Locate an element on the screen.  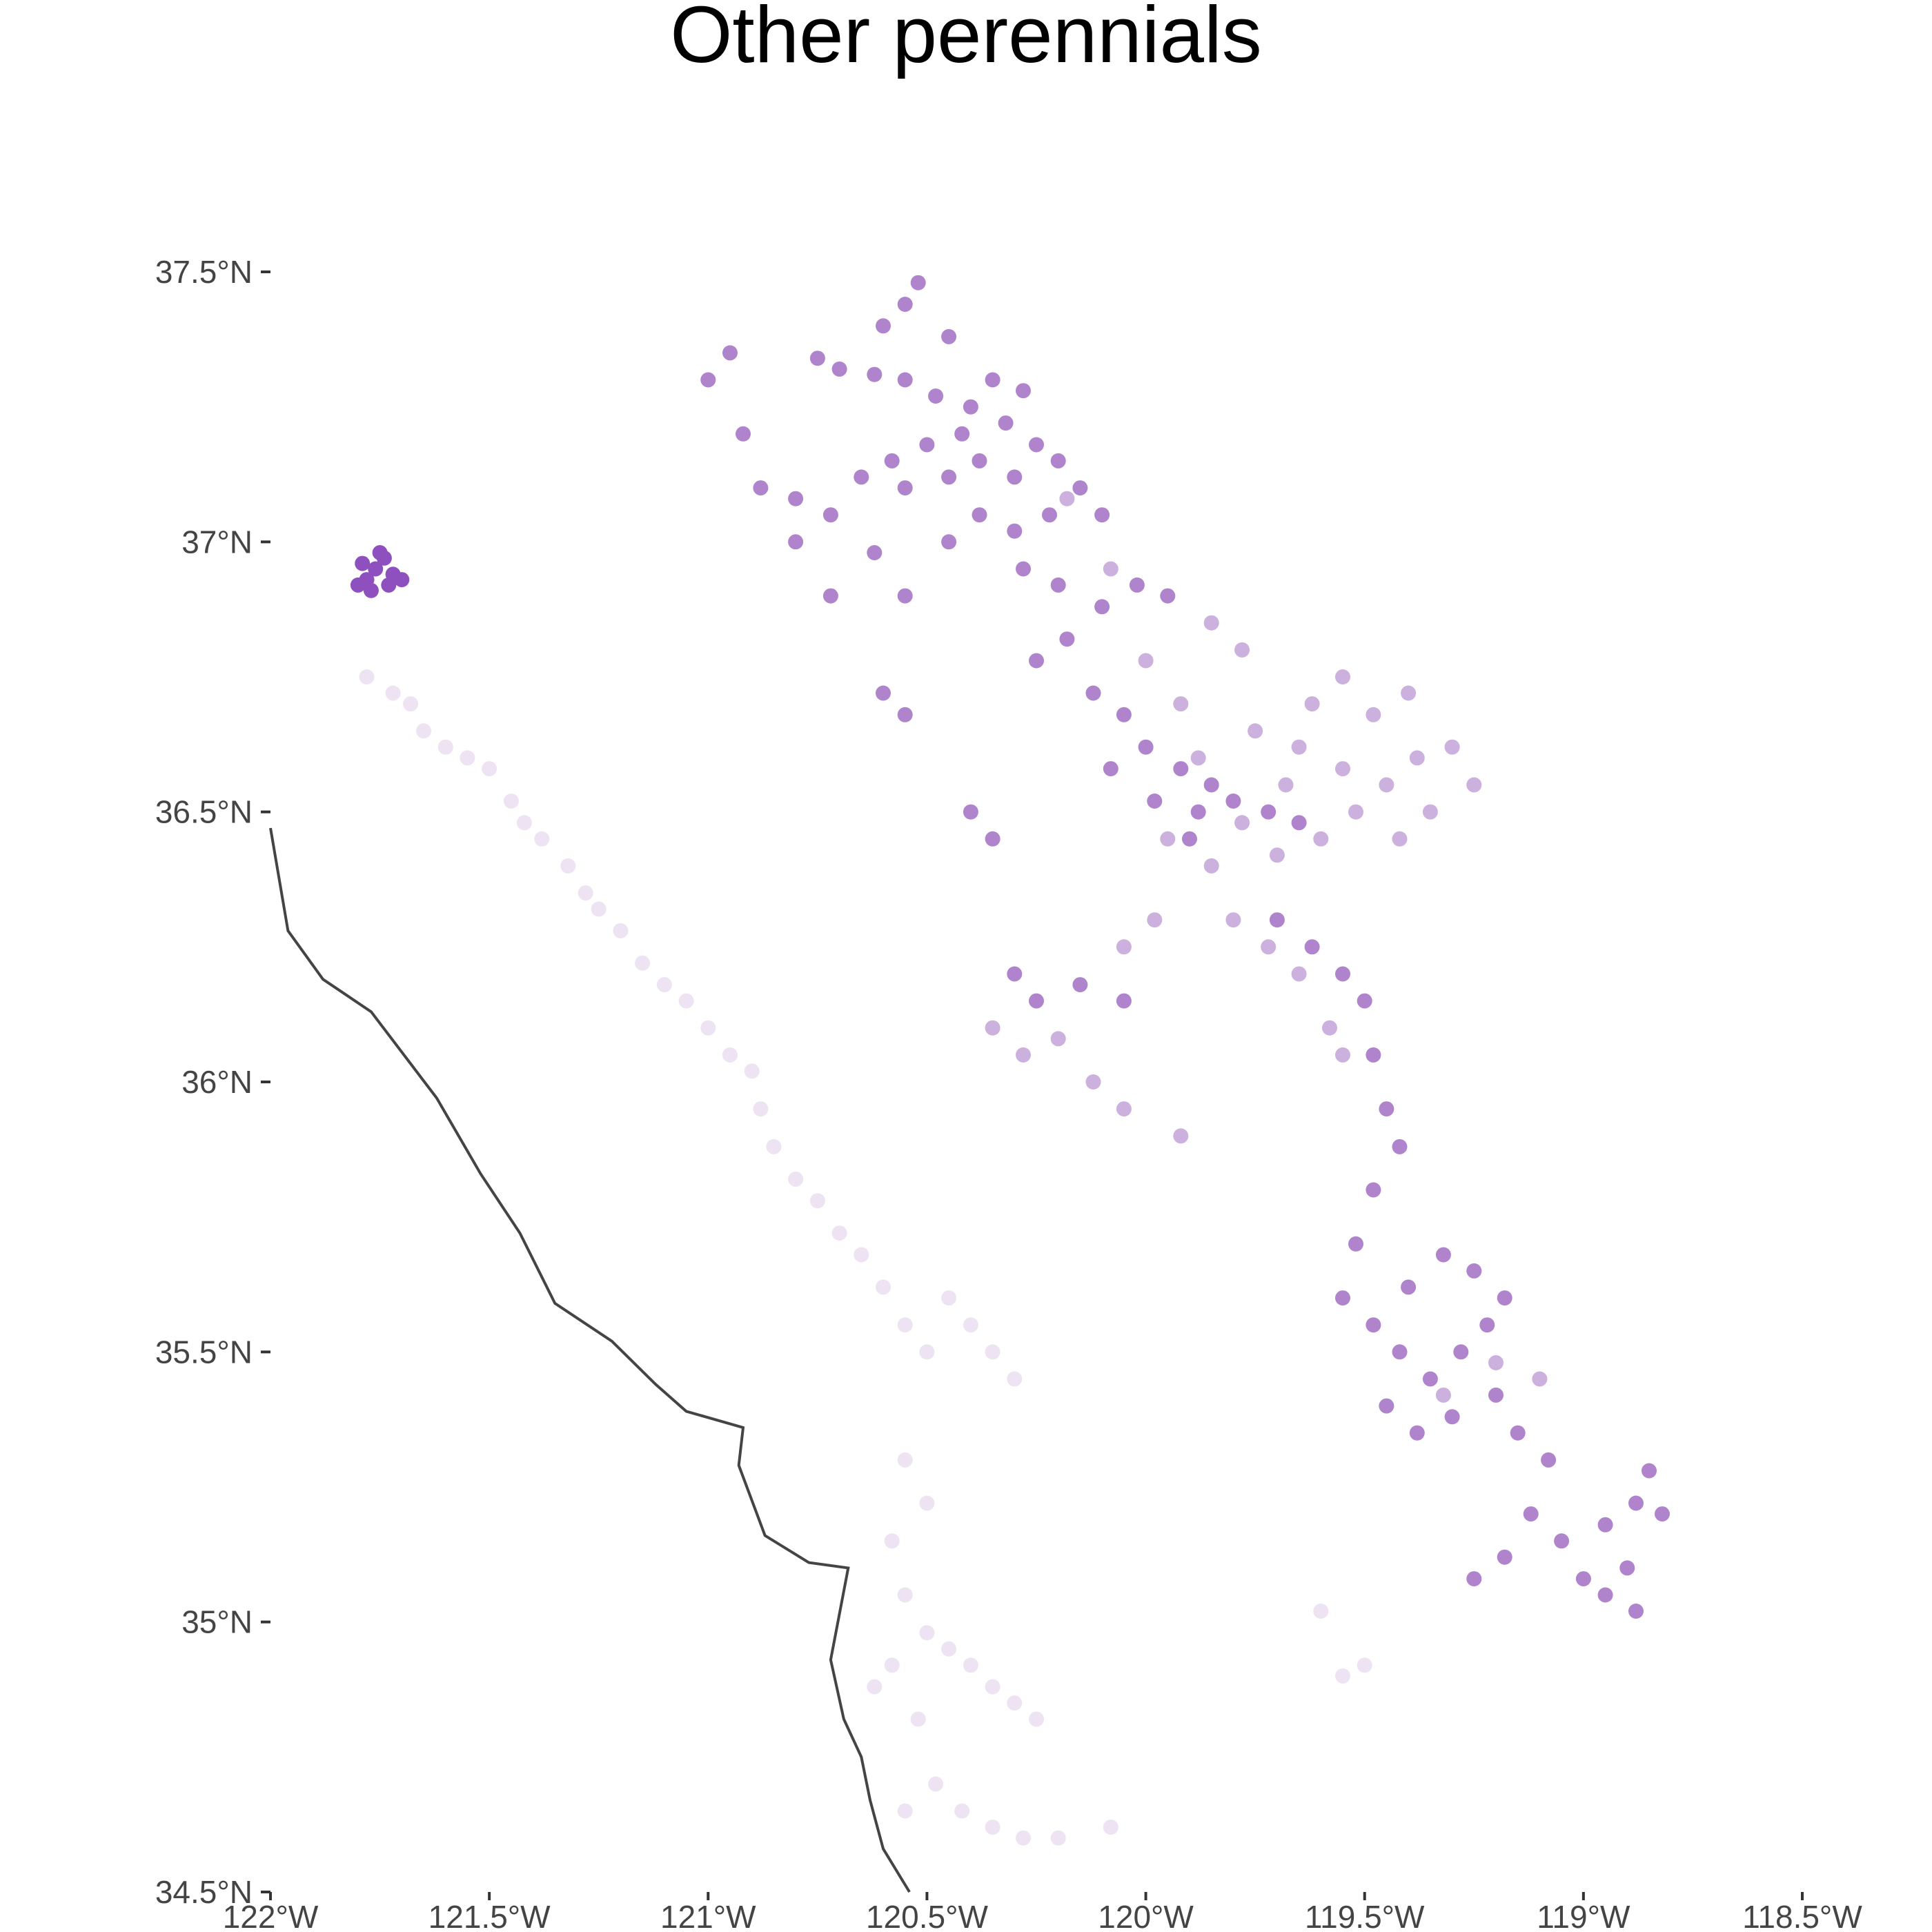
x-tick-label: 120.5°W is located at coordinates (927, 1915).